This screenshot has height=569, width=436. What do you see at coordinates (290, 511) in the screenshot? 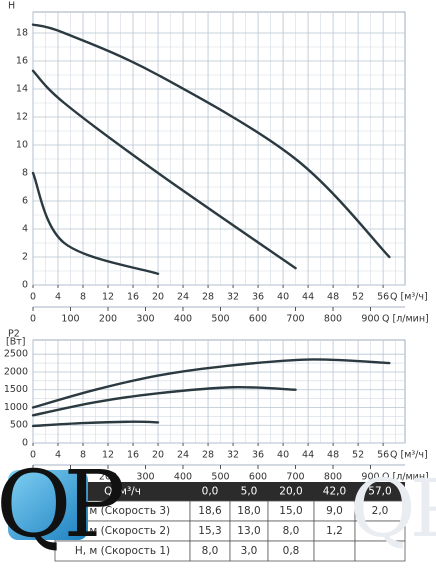
I see `table-cell-text: 15,0` at bounding box center [290, 511].